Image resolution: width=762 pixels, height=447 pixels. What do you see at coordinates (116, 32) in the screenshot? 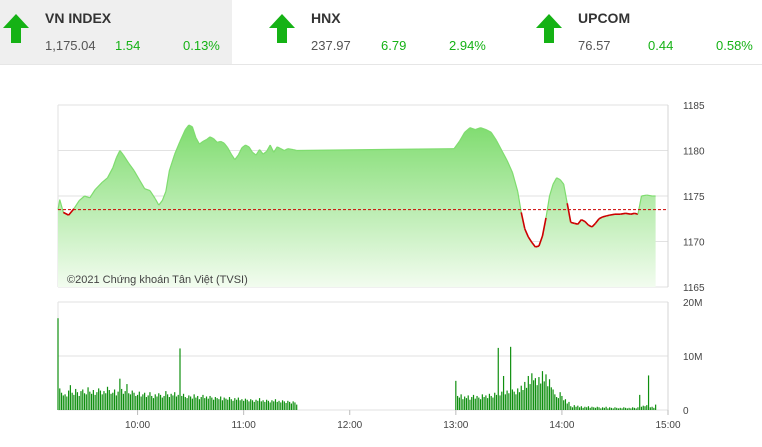
I see `ticker-vn-index: VN INDEX 1,175.04 1.54 0.13%` at bounding box center [116, 32].